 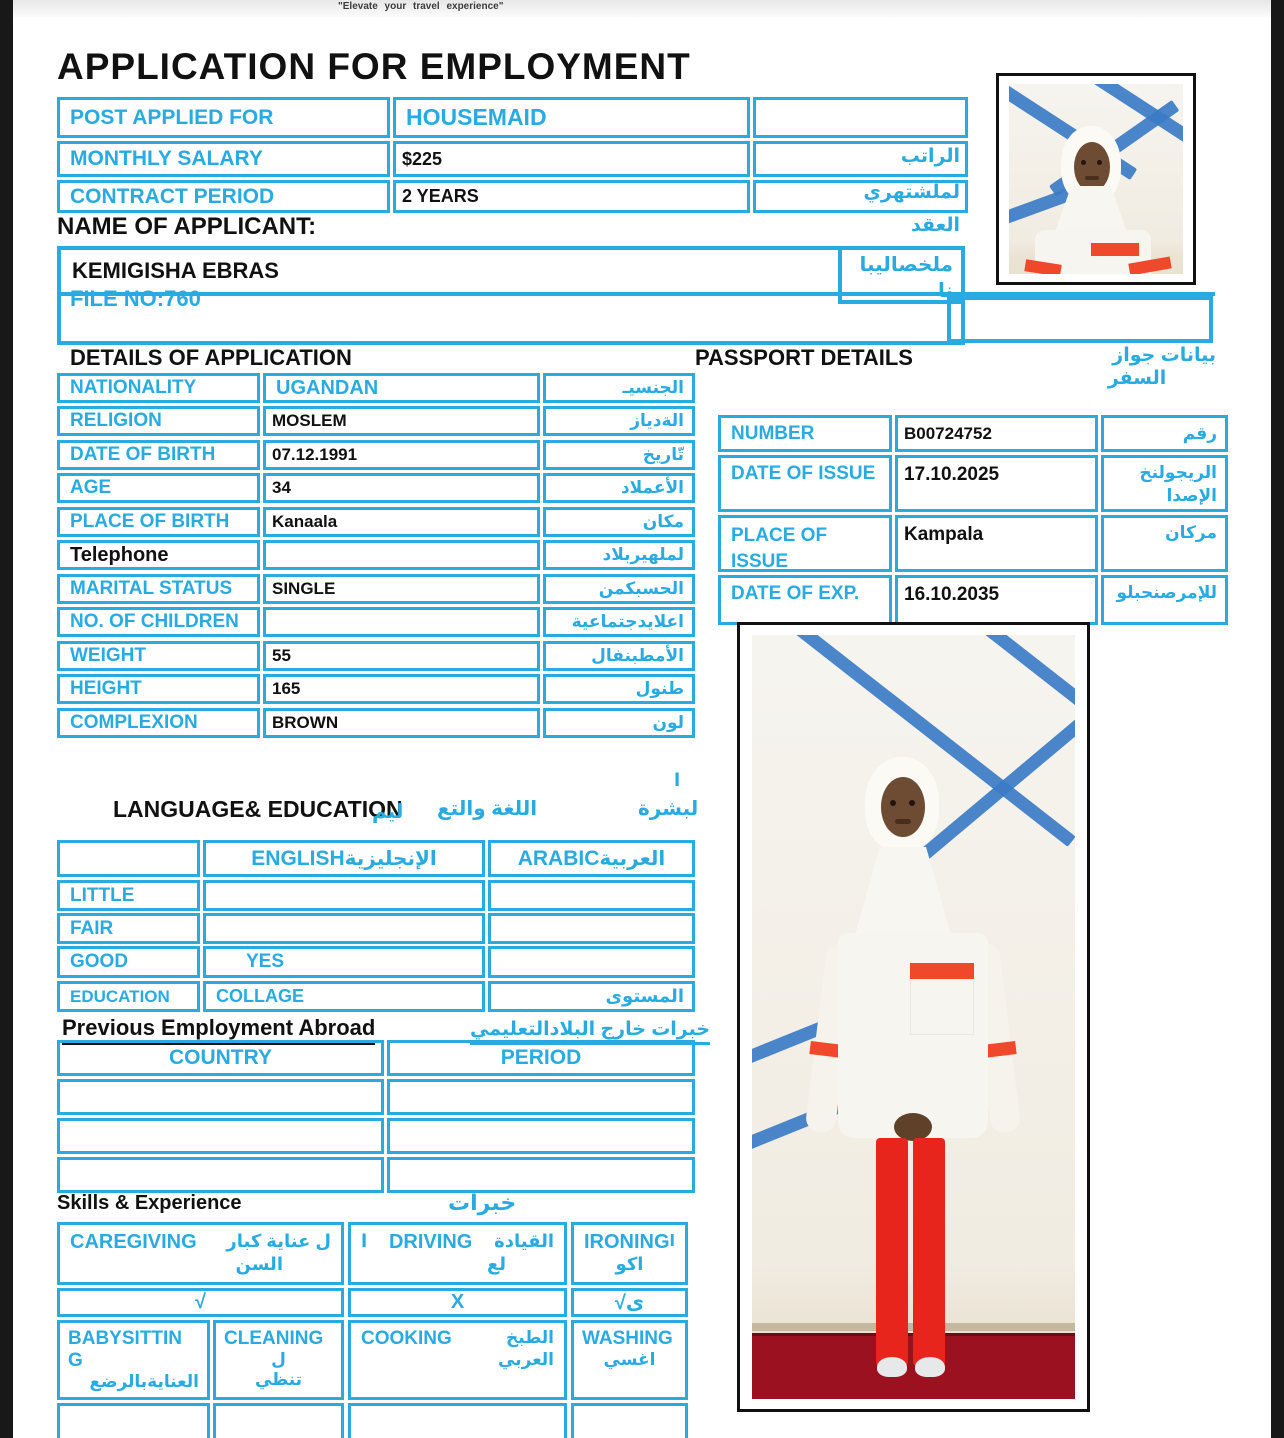 What do you see at coordinates (144, 1381) in the screenshot?
I see `babysitting-arabic: العنايةبالرضع` at bounding box center [144, 1381].